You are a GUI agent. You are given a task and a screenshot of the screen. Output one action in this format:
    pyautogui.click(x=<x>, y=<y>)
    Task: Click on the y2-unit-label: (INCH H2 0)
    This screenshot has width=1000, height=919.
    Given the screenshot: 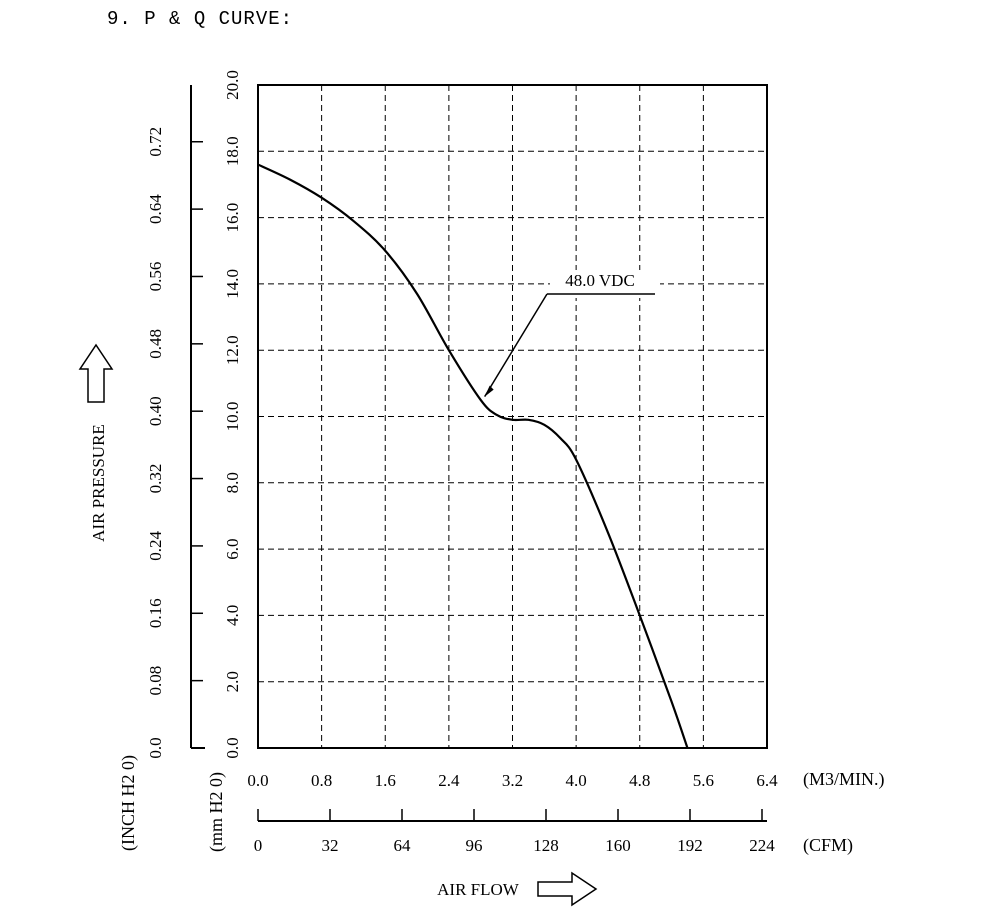 What is the action you would take?
    pyautogui.click(x=128, y=803)
    